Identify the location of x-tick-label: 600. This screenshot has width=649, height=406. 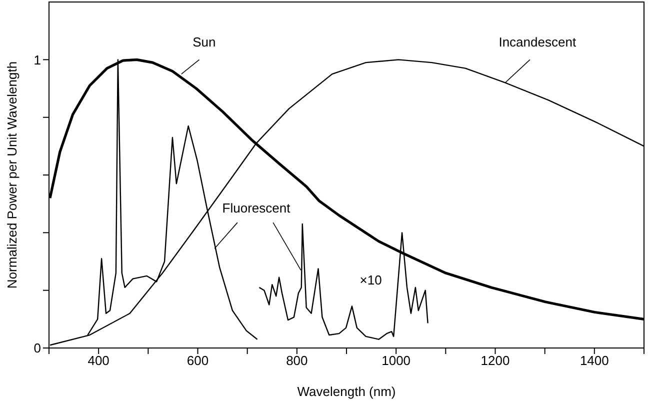
(197, 360).